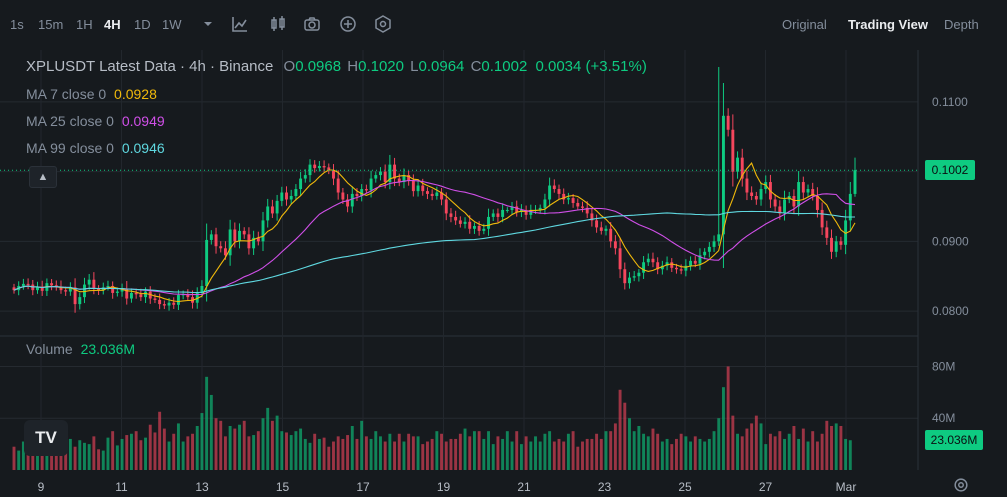 This screenshot has height=497, width=1007. Describe the element at coordinates (70, 121) in the screenshot. I see `ma25-label: MA 25 close 0` at that location.